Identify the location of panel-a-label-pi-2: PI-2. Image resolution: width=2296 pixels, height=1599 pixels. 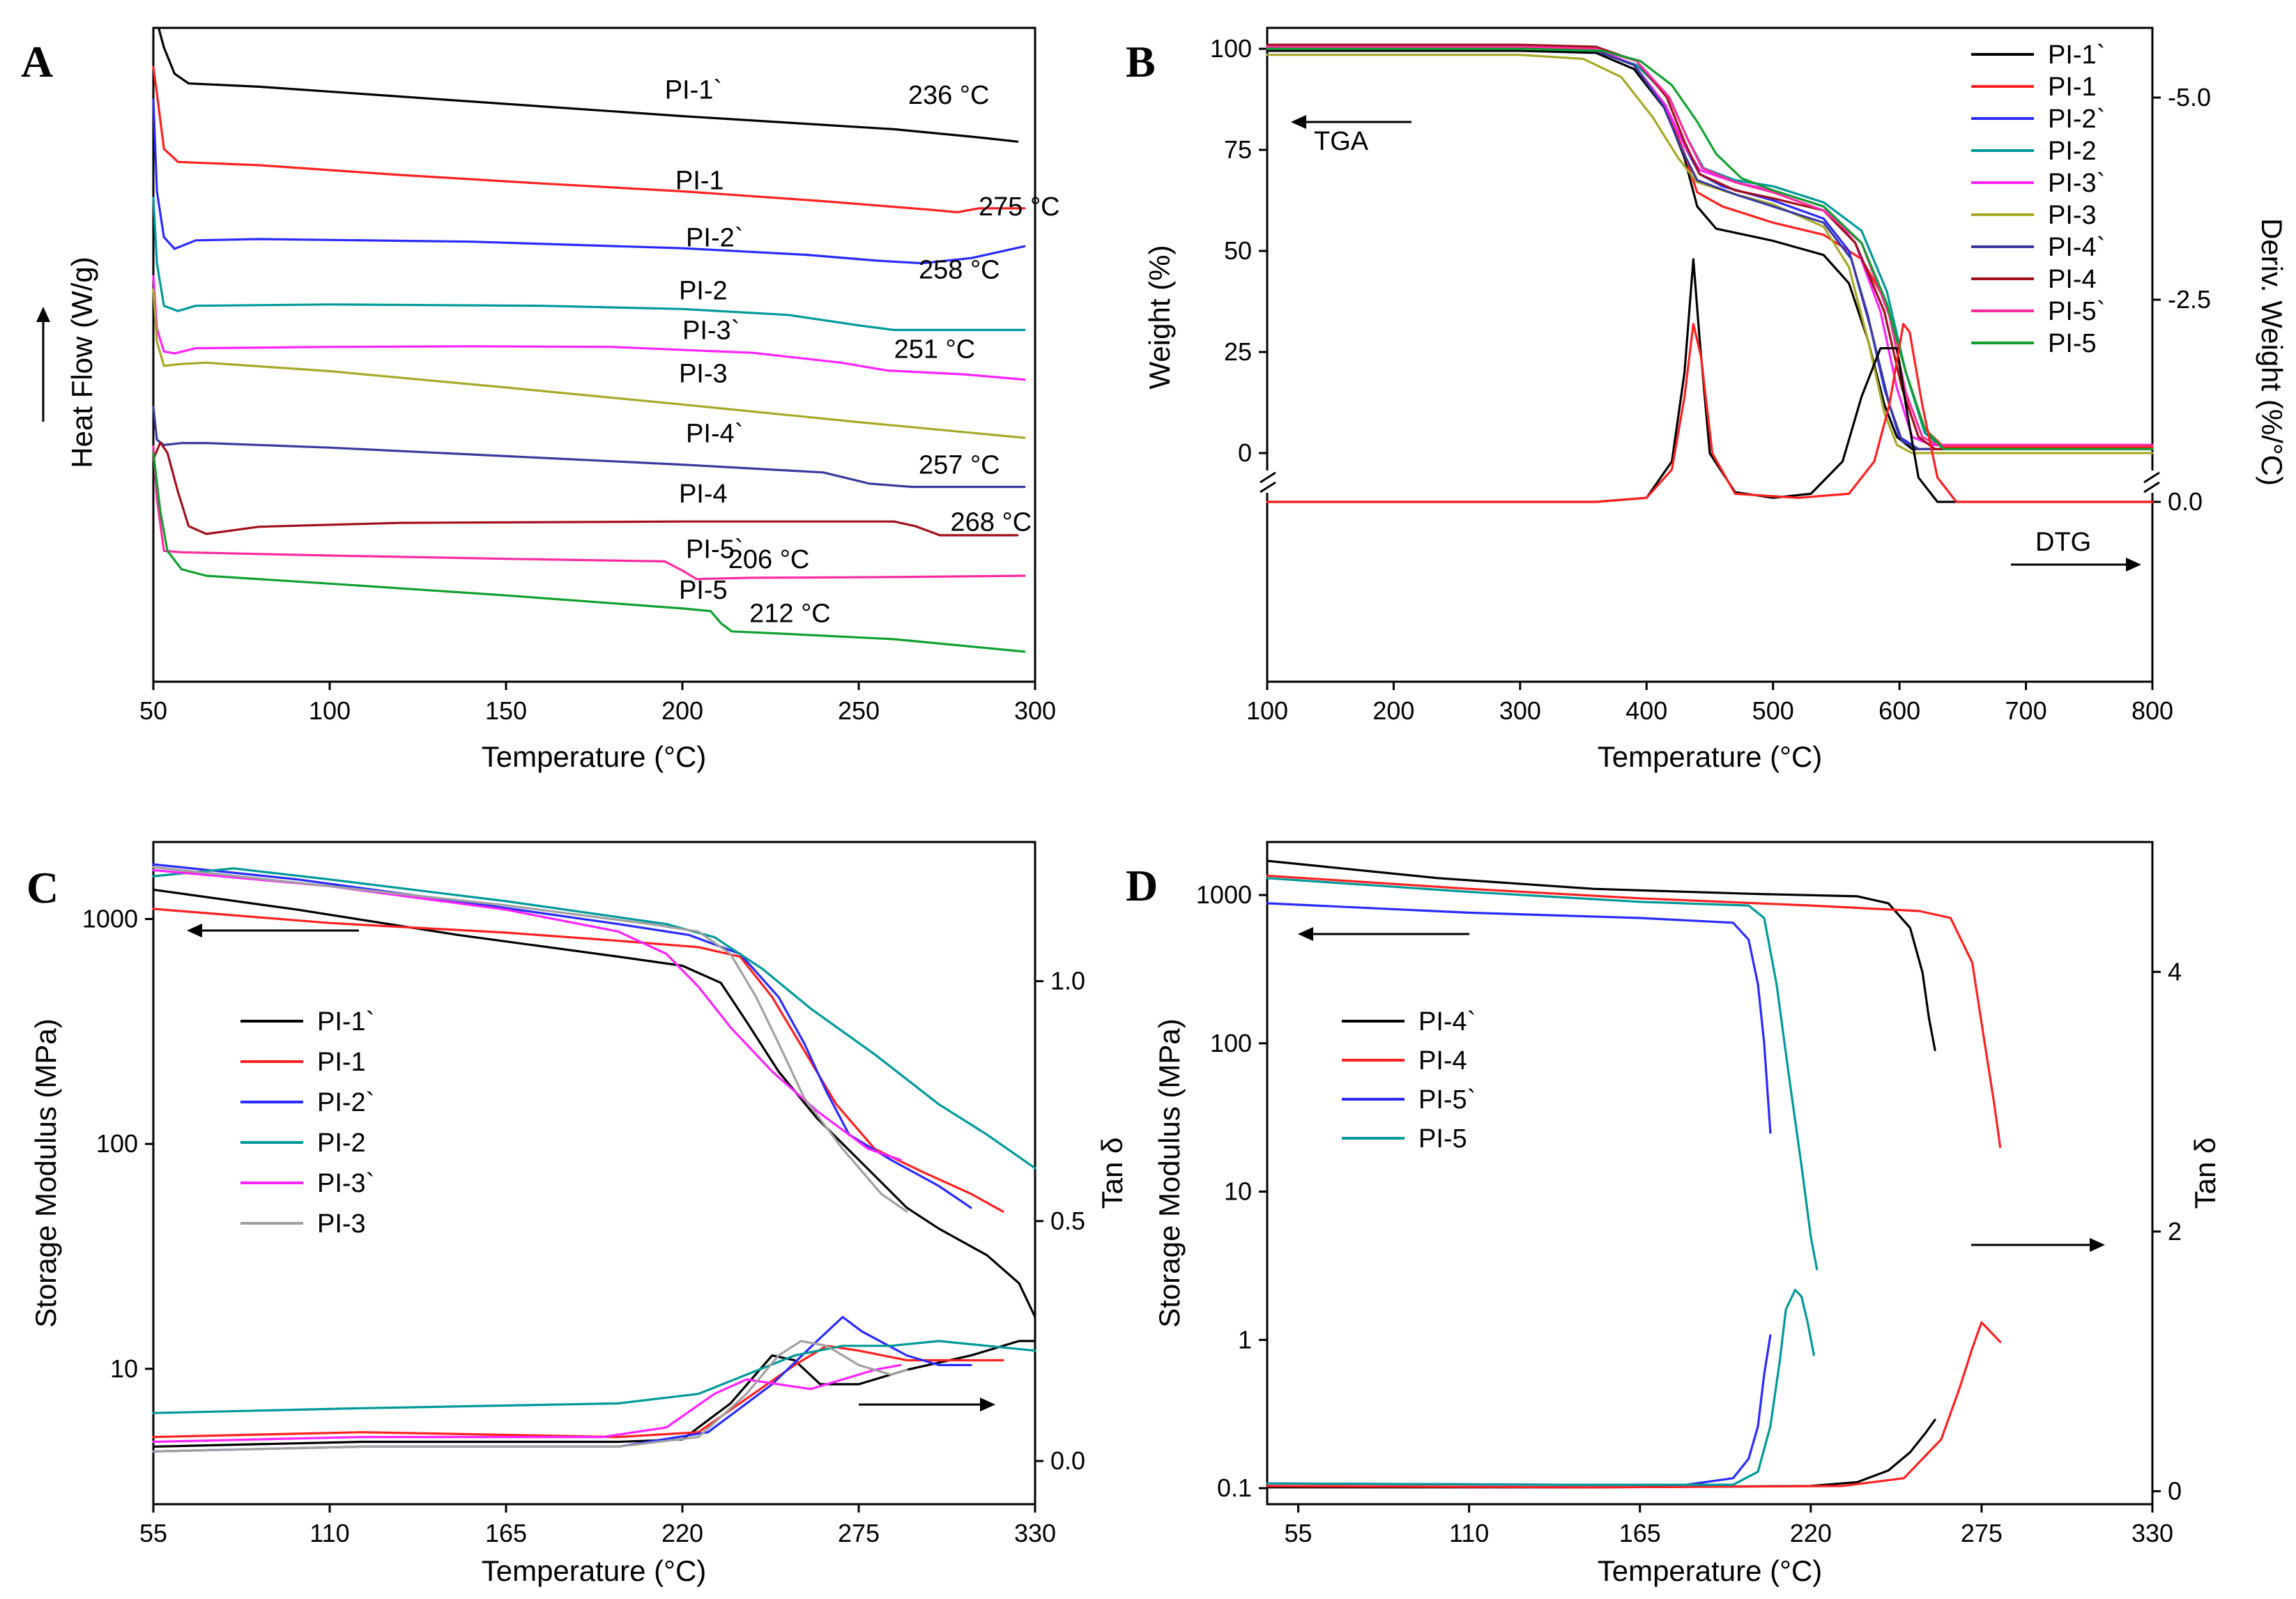
(704, 290).